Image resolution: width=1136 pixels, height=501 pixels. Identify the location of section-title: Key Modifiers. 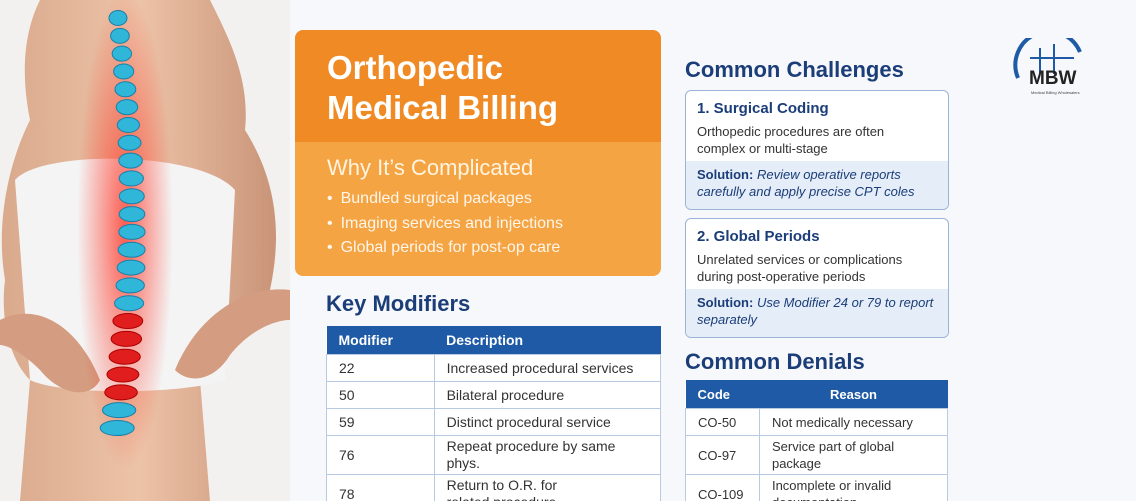
(398, 303).